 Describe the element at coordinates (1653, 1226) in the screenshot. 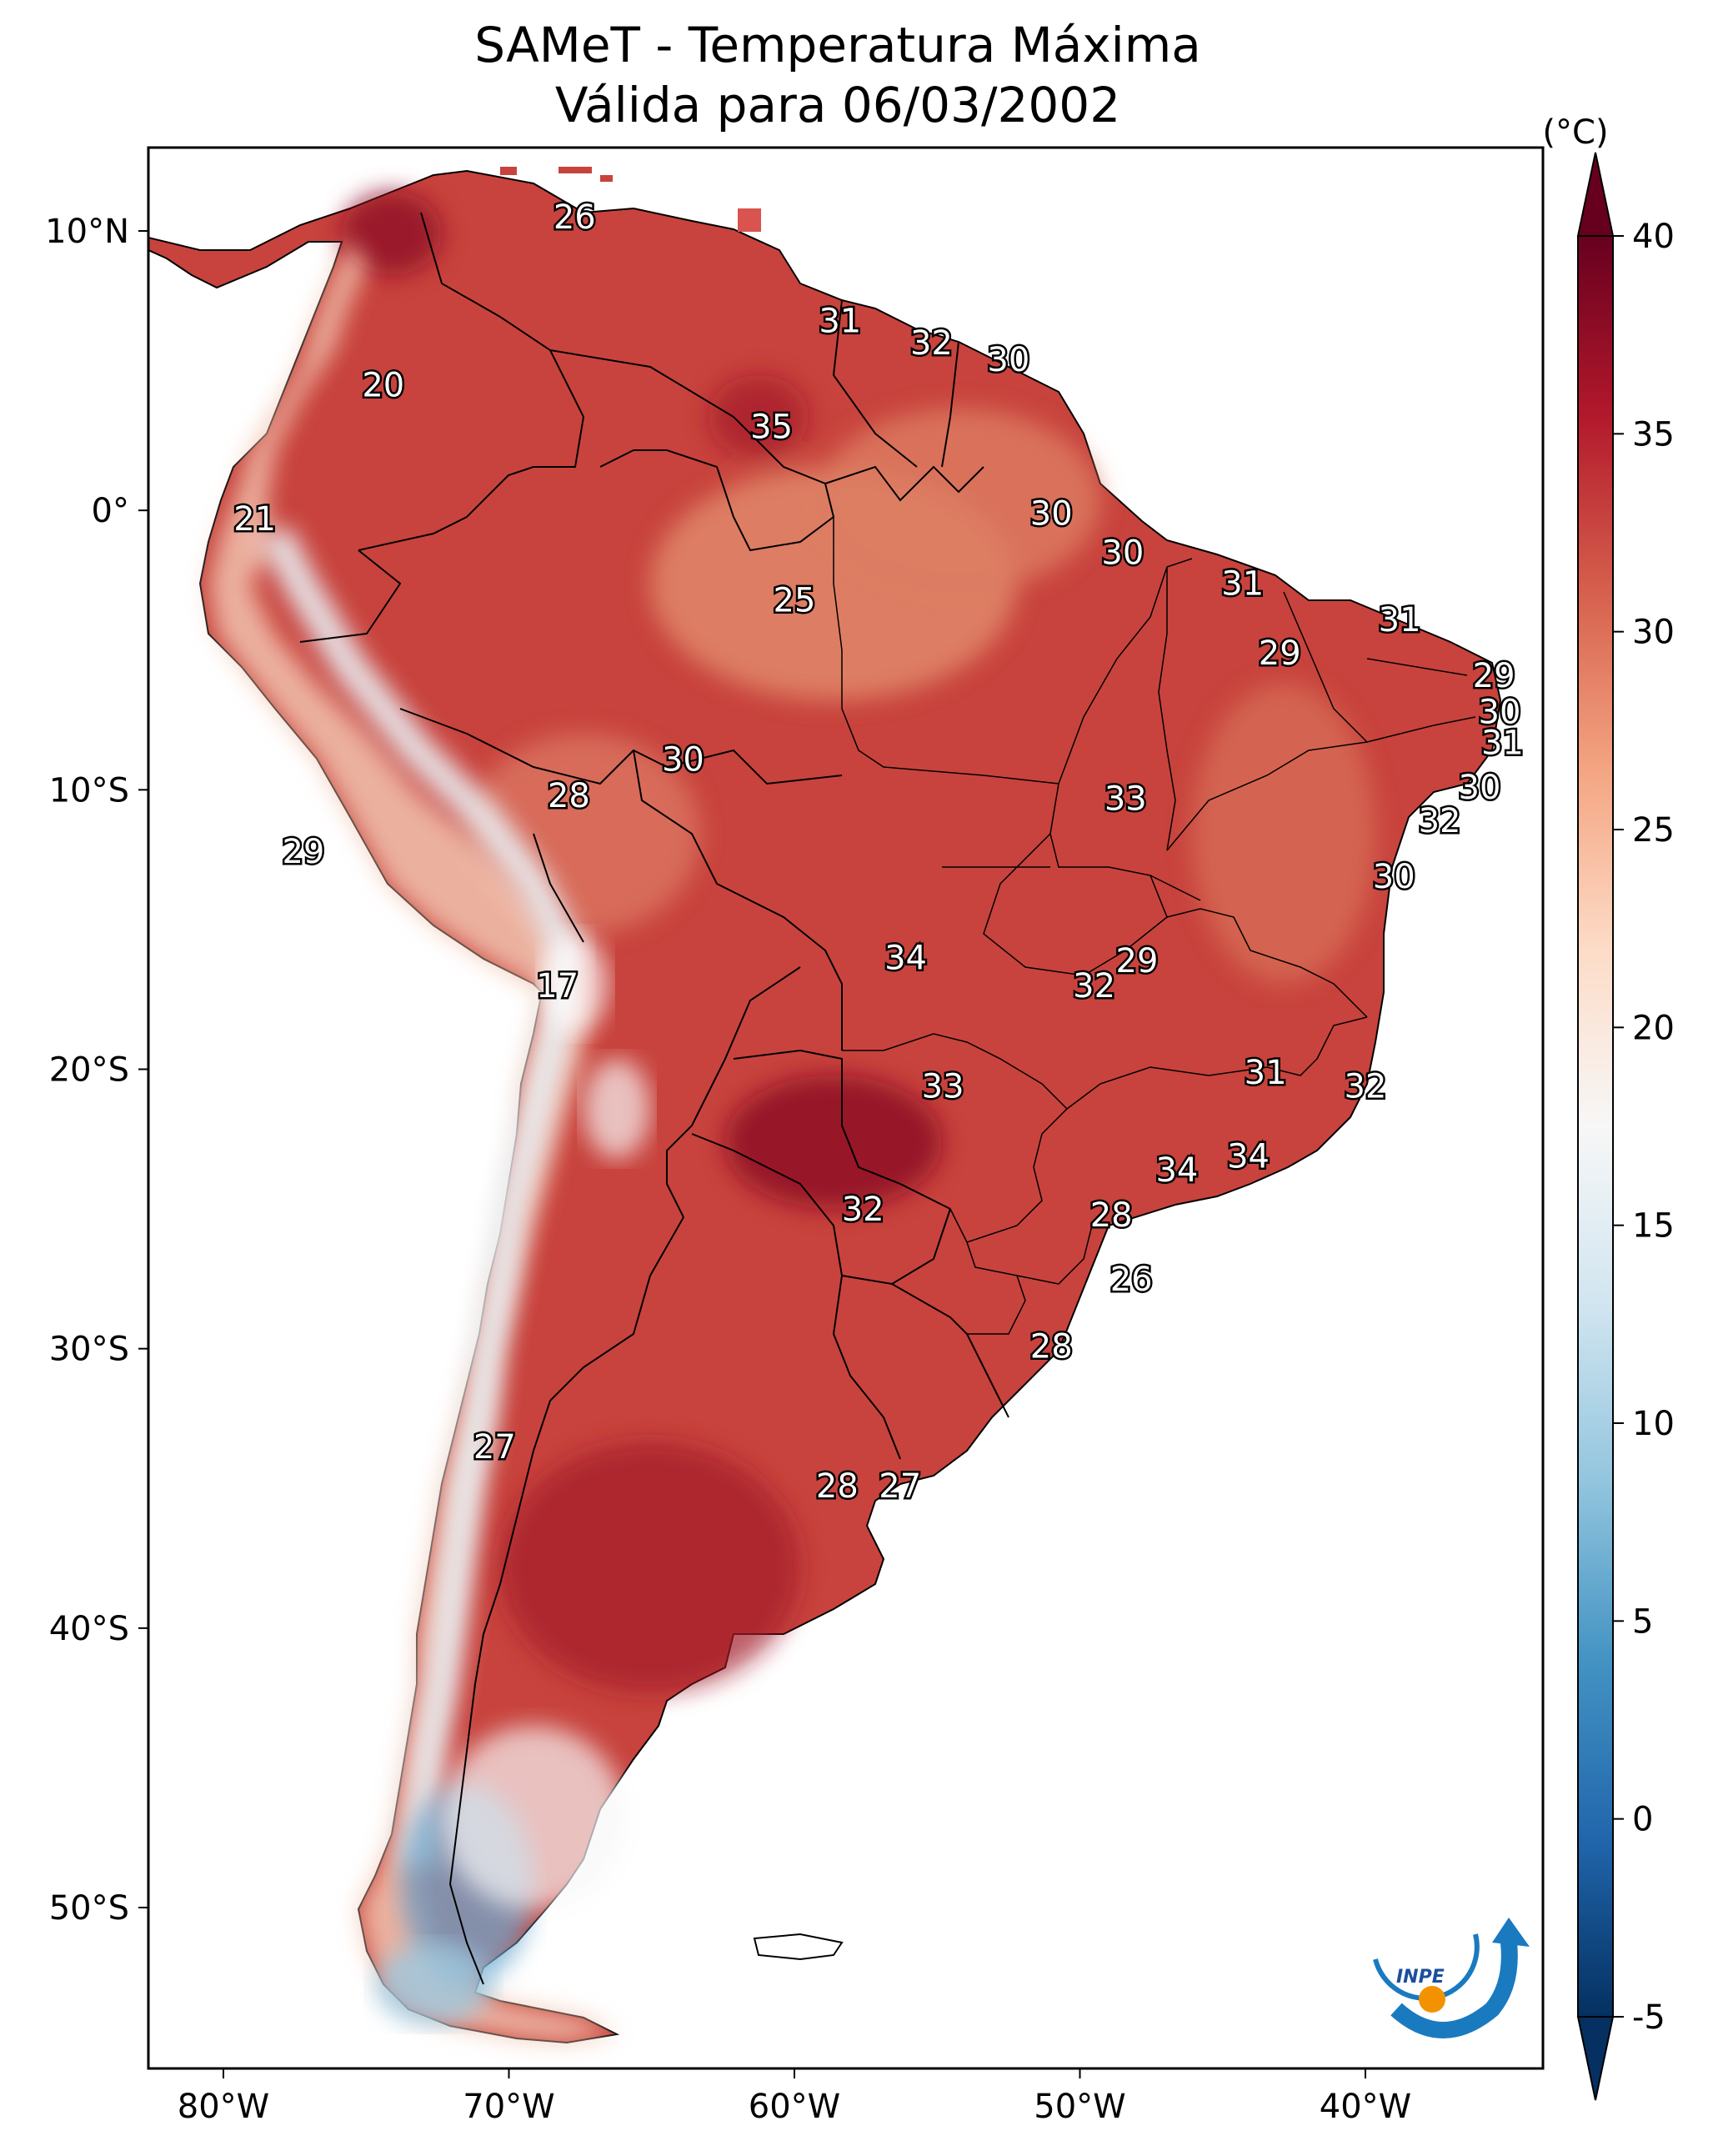

I see `colorbar-tick-label: 15` at that location.